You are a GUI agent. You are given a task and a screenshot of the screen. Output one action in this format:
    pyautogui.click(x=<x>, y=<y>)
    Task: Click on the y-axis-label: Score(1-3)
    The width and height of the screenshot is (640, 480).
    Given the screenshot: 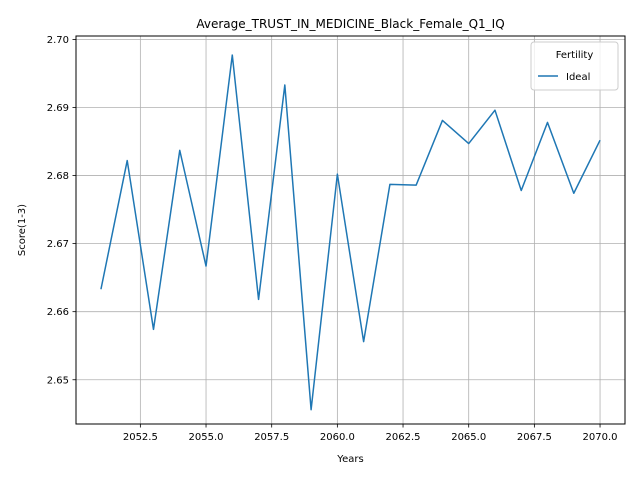 What is the action you would take?
    pyautogui.click(x=22, y=230)
    